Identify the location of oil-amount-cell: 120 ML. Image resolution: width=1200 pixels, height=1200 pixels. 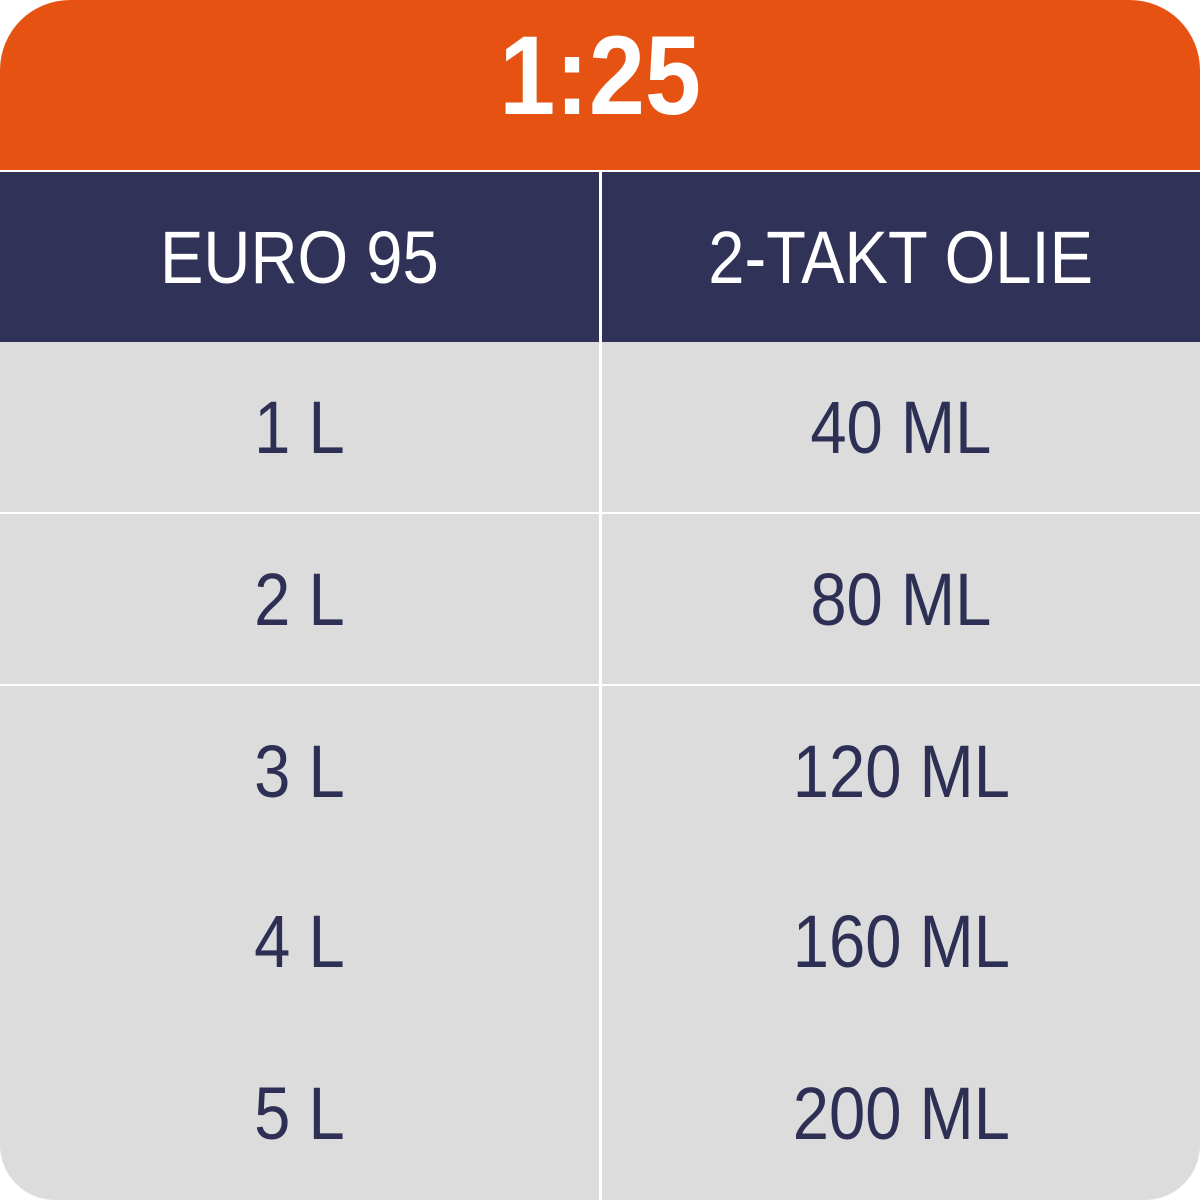
(901, 771).